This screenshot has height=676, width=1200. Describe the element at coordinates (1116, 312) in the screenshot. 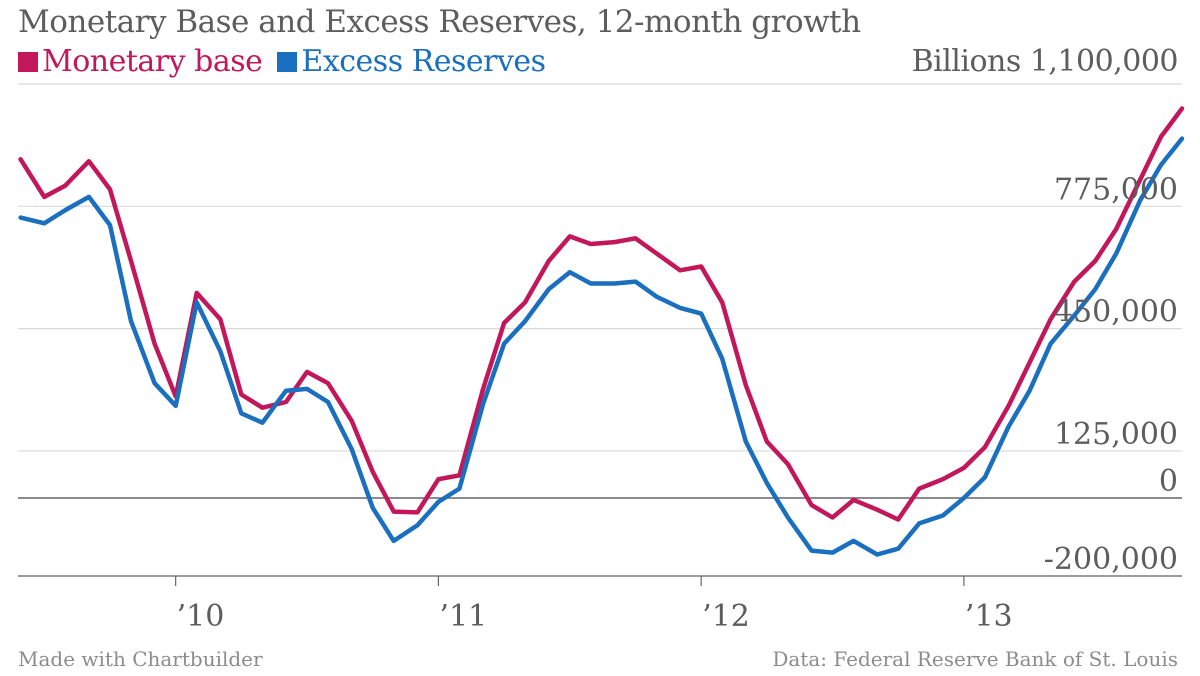

I see `y-tick-label: 450,000` at that location.